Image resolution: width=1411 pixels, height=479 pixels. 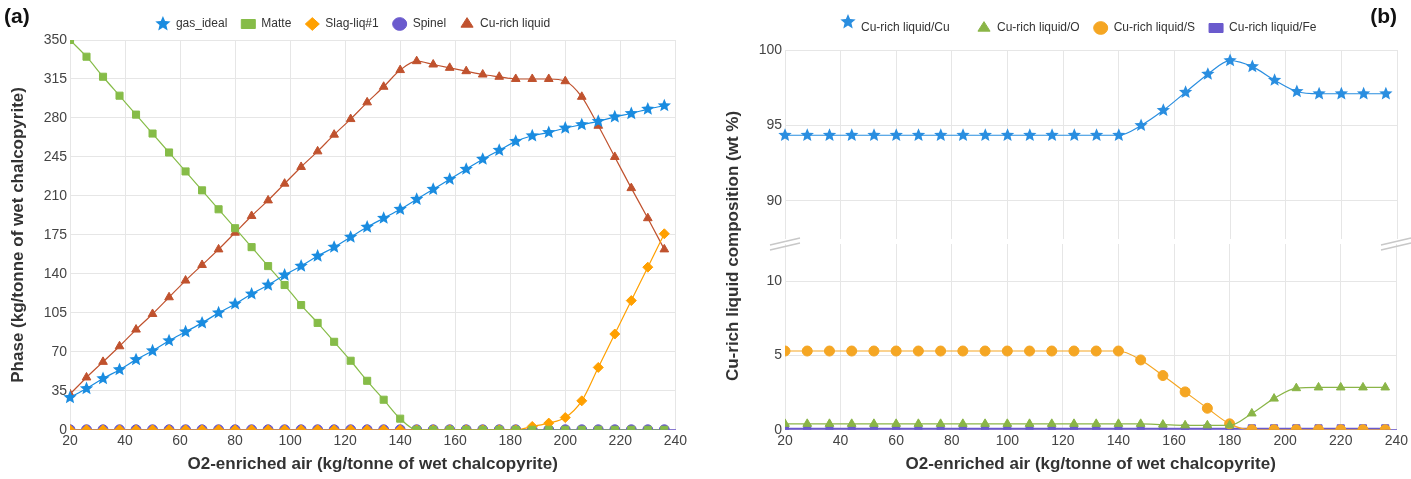 What do you see at coordinates (55, 116) in the screenshot?
I see `y-tick-label: 280` at bounding box center [55, 116].